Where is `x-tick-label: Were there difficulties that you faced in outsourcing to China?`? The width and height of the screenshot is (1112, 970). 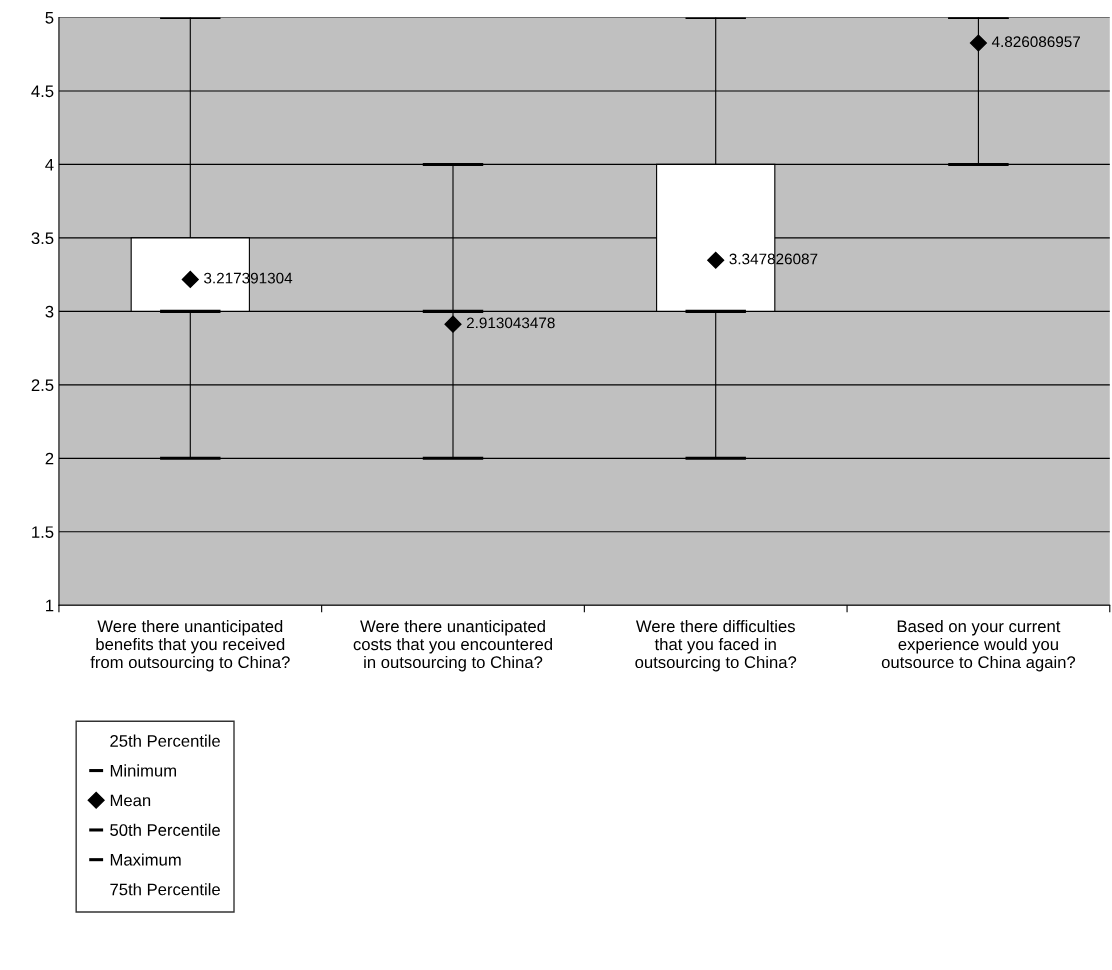 x-tick-label: Were there difficulties that you faced in outsourcing to China? is located at coordinates (716, 645).